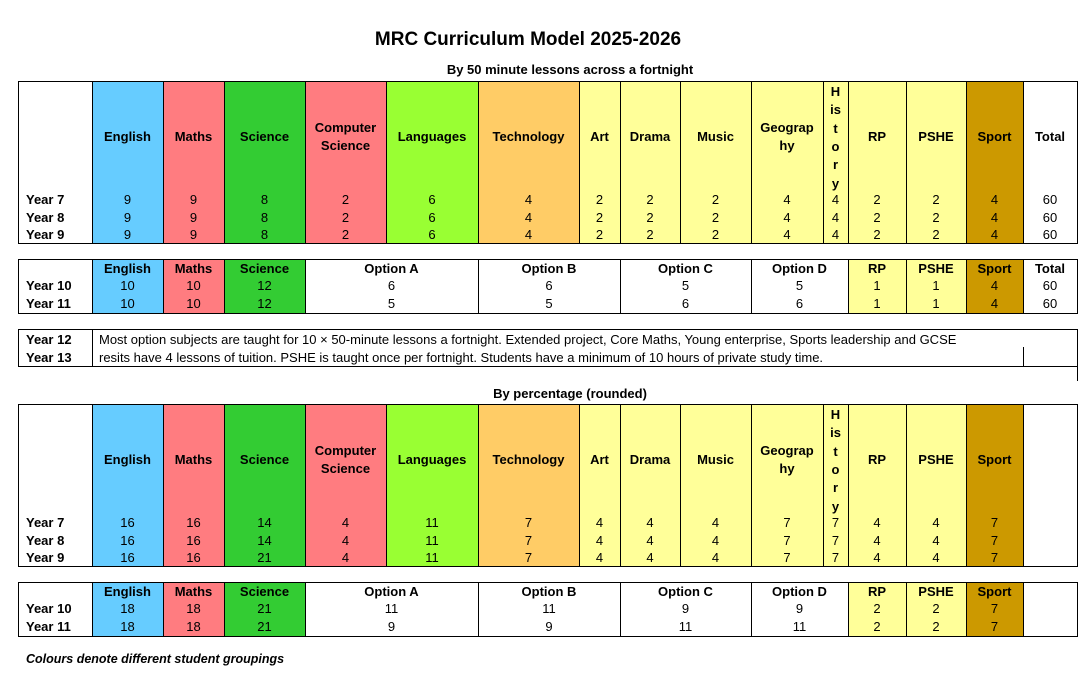  I want to click on cell-english: 9, so click(127, 199).